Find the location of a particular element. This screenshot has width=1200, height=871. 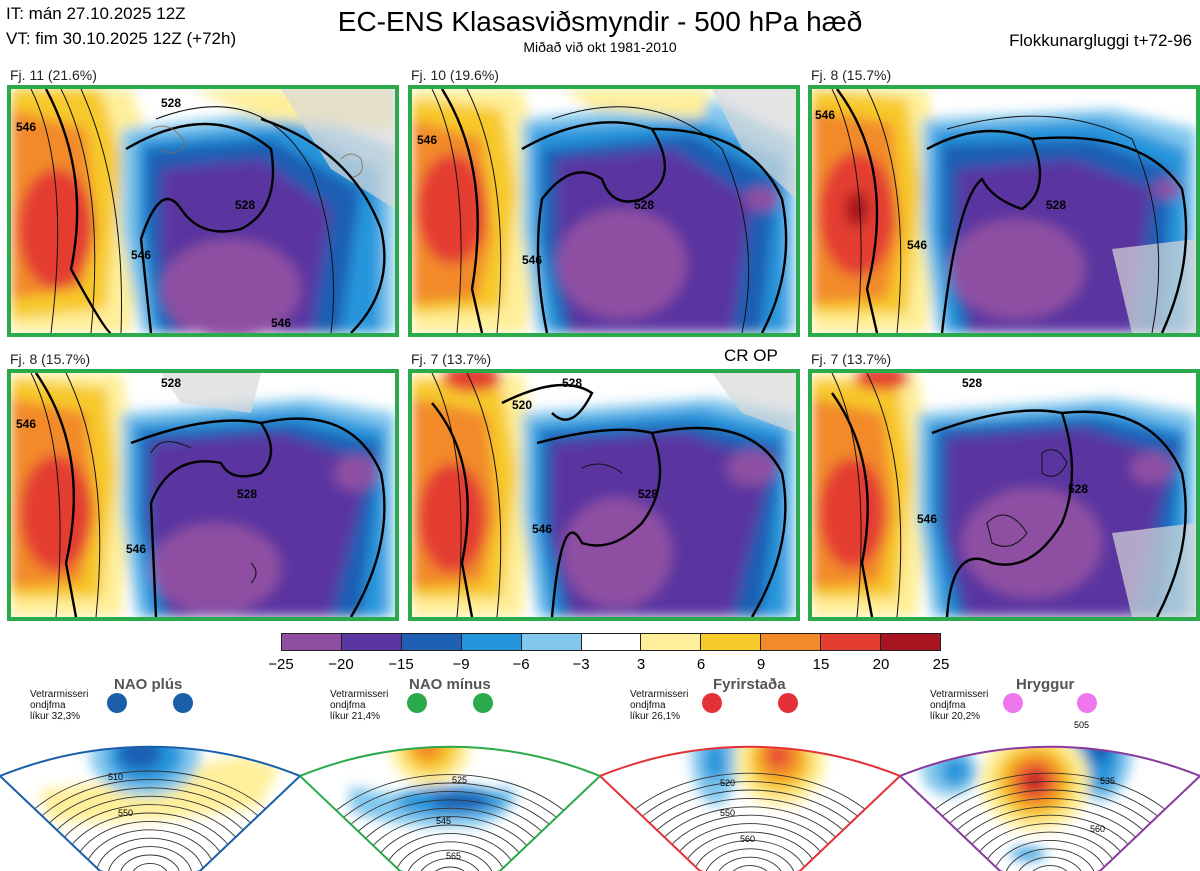

initial-time: IT: mán 27.10.2025 12Z is located at coordinates (96, 13).